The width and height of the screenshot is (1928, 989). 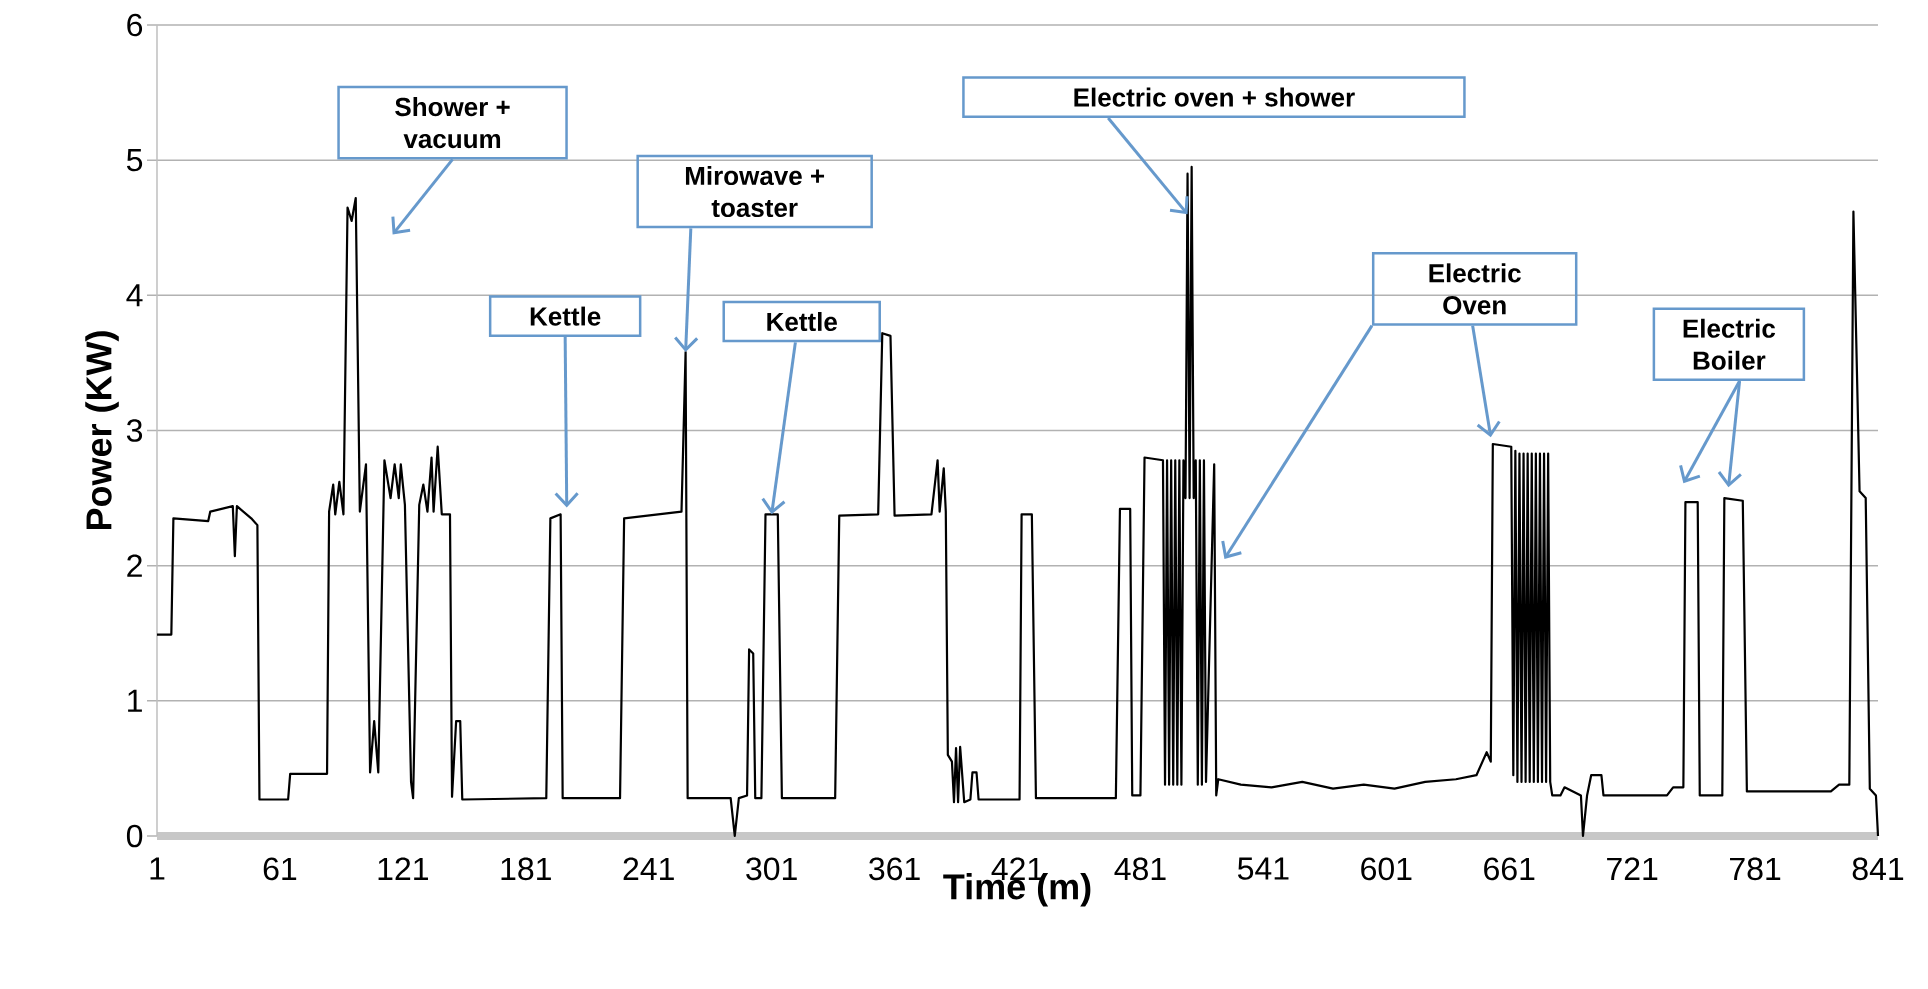 What do you see at coordinates (1632, 868) in the screenshot?
I see `x-tick-label: 721` at bounding box center [1632, 868].